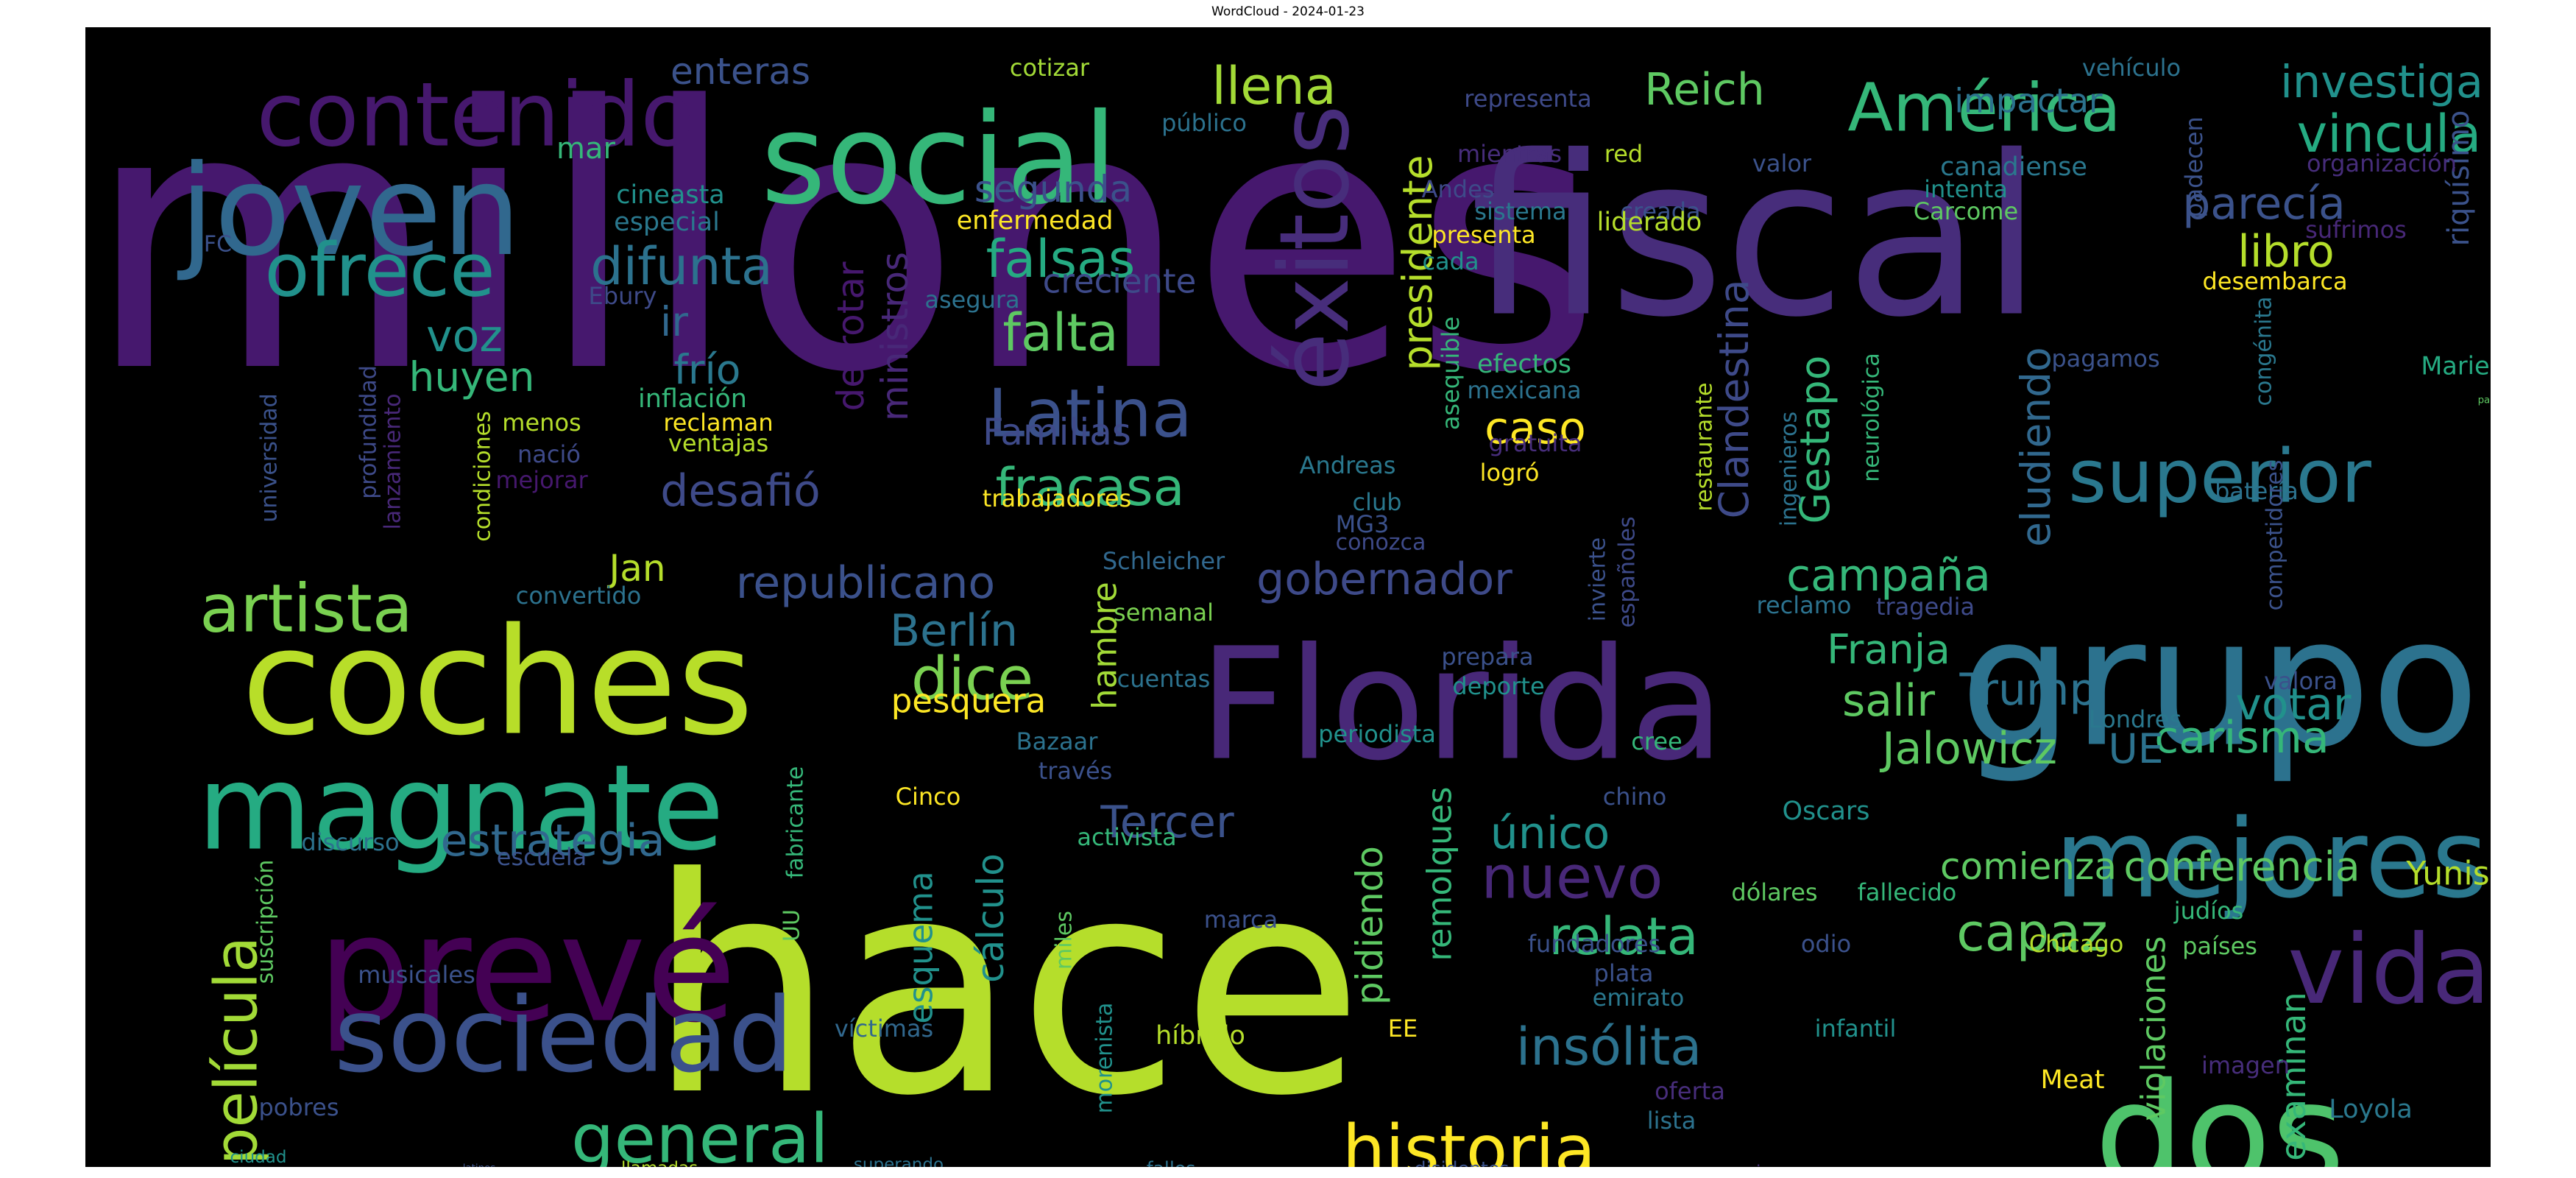  I want to click on word-123: mexicana, so click(1524, 390).